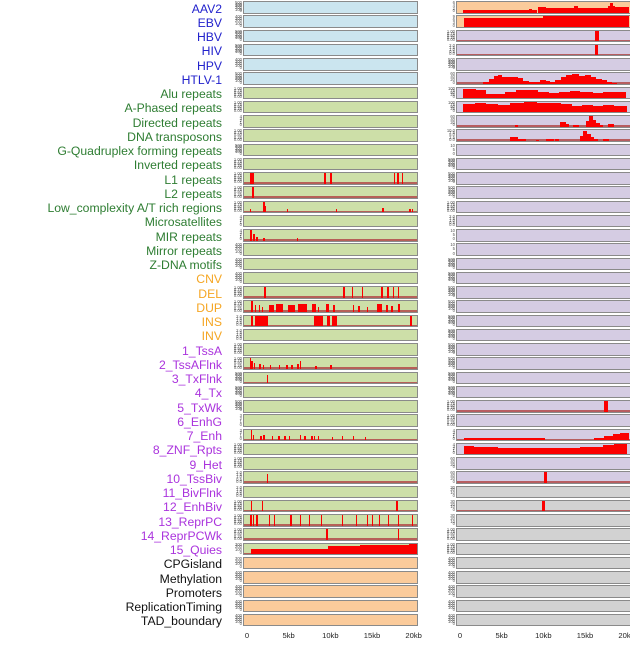  I want to click on track-left-a-phased-repeats, so click(330, 107).